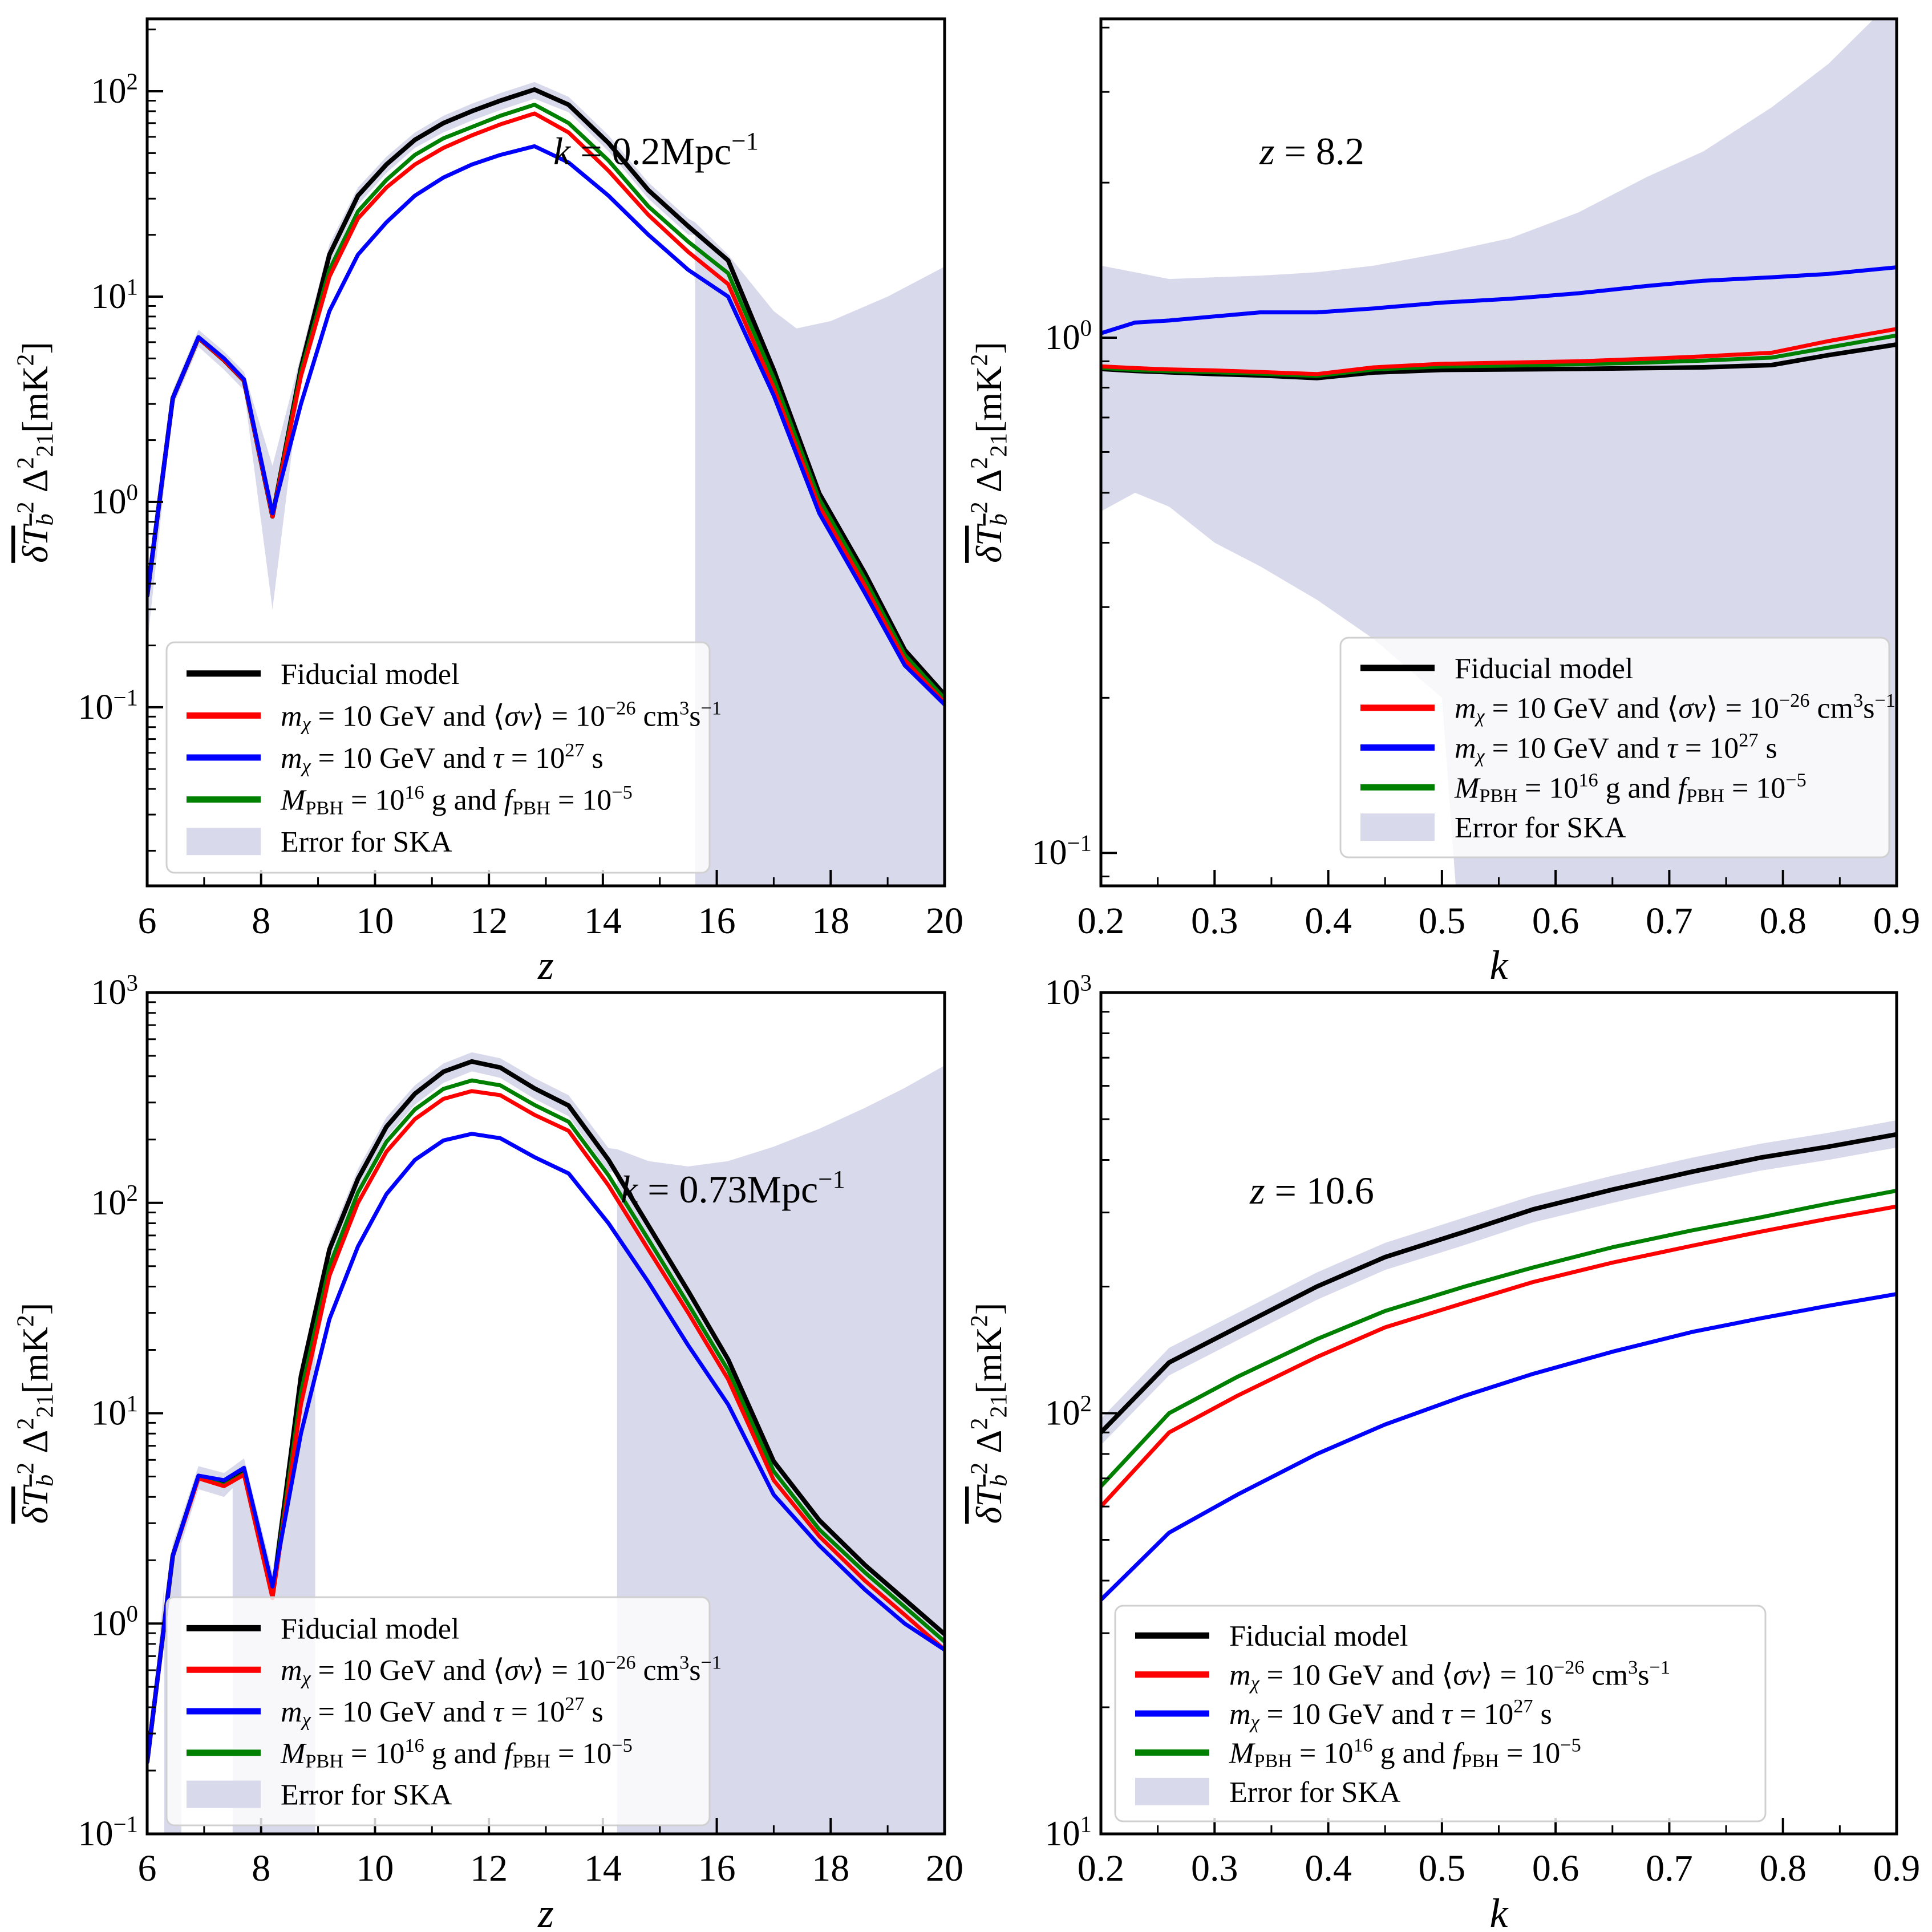 Image resolution: width=1932 pixels, height=1932 pixels. I want to click on svg-text: 10, so click(375, 1868).